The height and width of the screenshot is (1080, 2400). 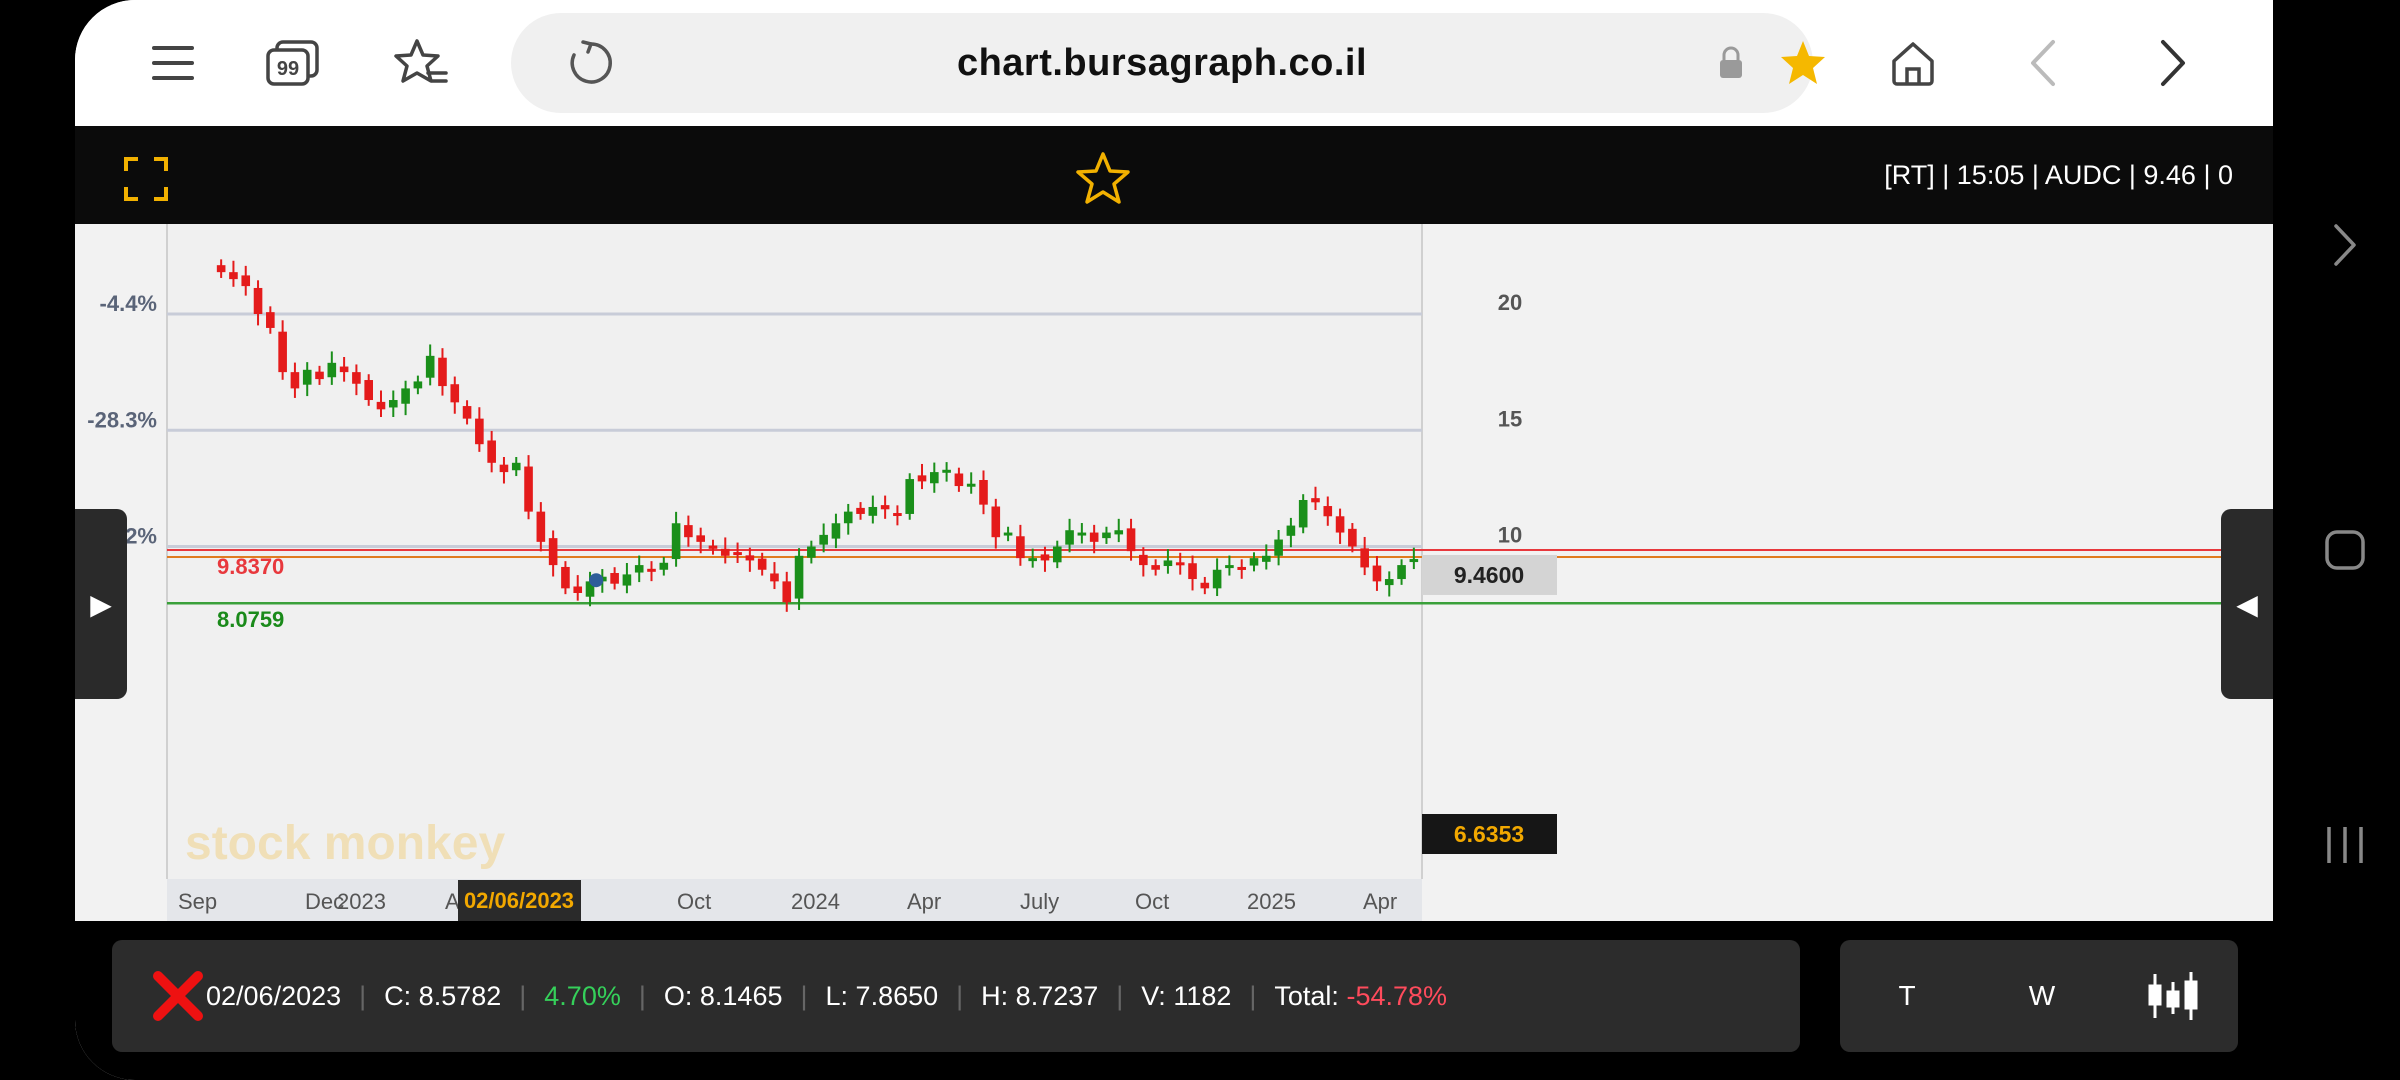 I want to click on price-tag-text: 9.4600, so click(x=1489, y=575).